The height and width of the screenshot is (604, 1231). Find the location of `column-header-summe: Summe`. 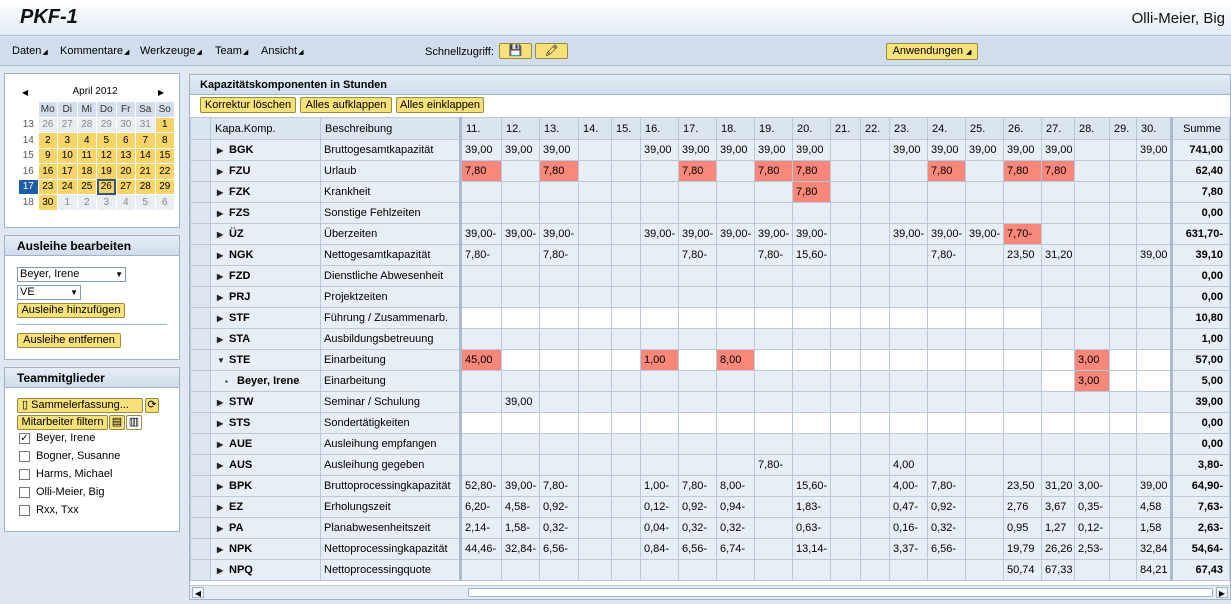

column-header-summe: Summe is located at coordinates (1200, 128).